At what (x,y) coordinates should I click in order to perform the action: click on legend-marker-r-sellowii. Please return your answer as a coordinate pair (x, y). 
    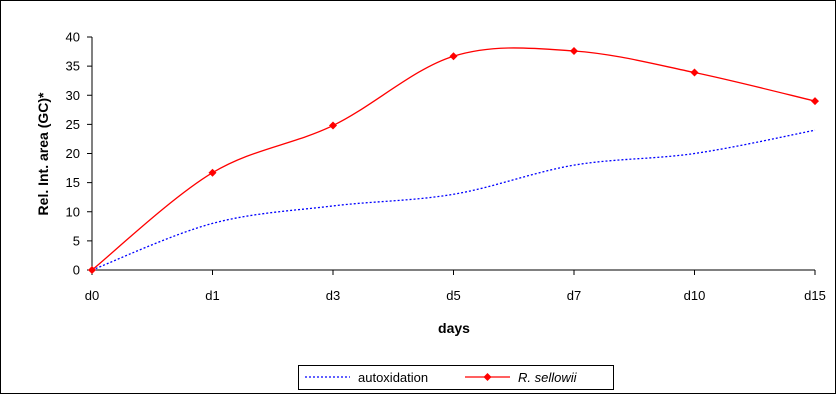
    Looking at the image, I should click on (487, 377).